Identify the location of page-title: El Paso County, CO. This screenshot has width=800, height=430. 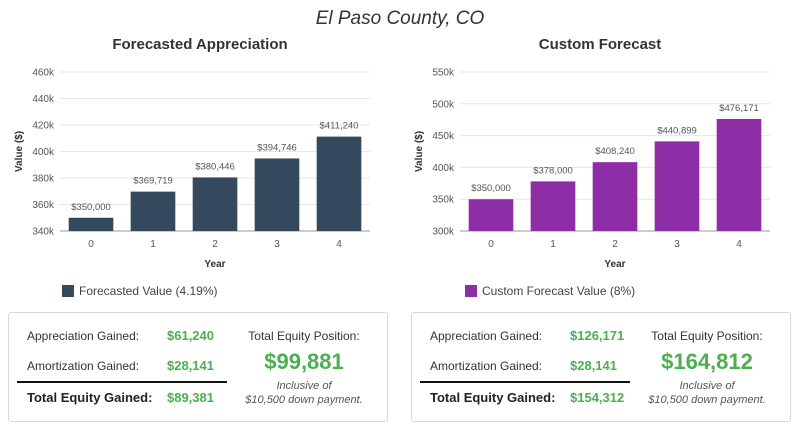
(400, 18).